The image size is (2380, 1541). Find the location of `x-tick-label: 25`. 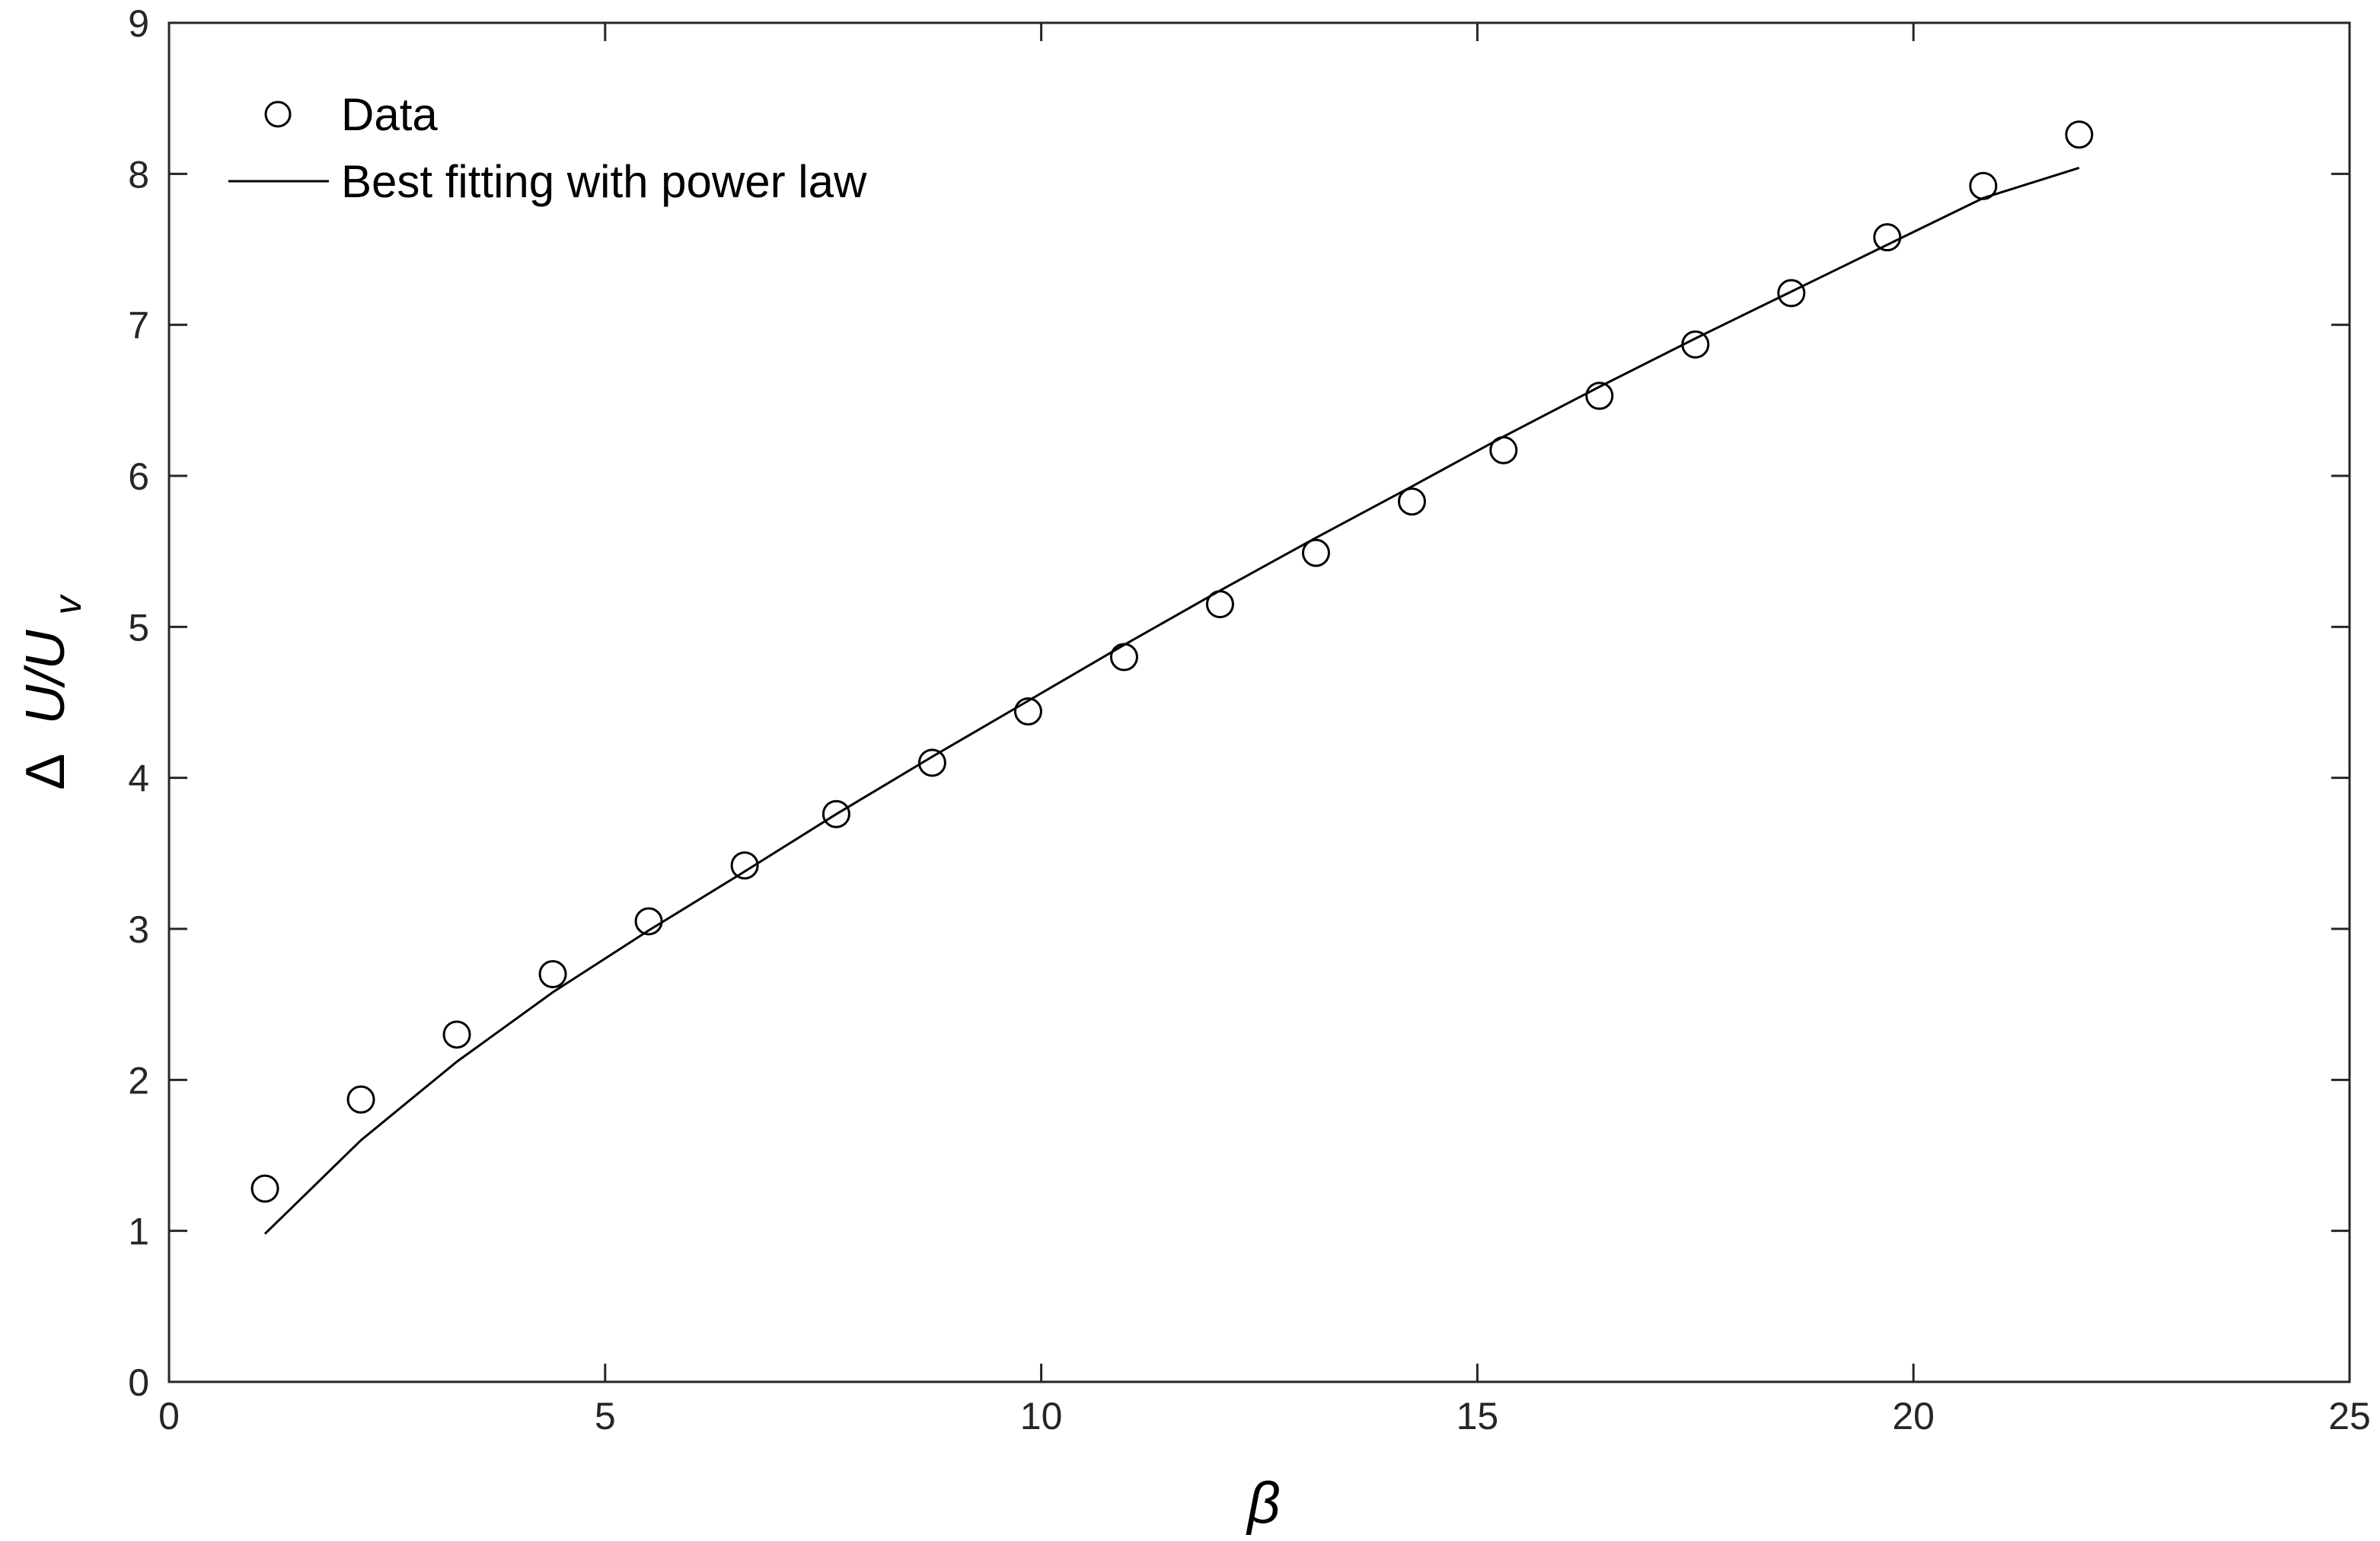

x-tick-label: 25 is located at coordinates (2350, 1416).